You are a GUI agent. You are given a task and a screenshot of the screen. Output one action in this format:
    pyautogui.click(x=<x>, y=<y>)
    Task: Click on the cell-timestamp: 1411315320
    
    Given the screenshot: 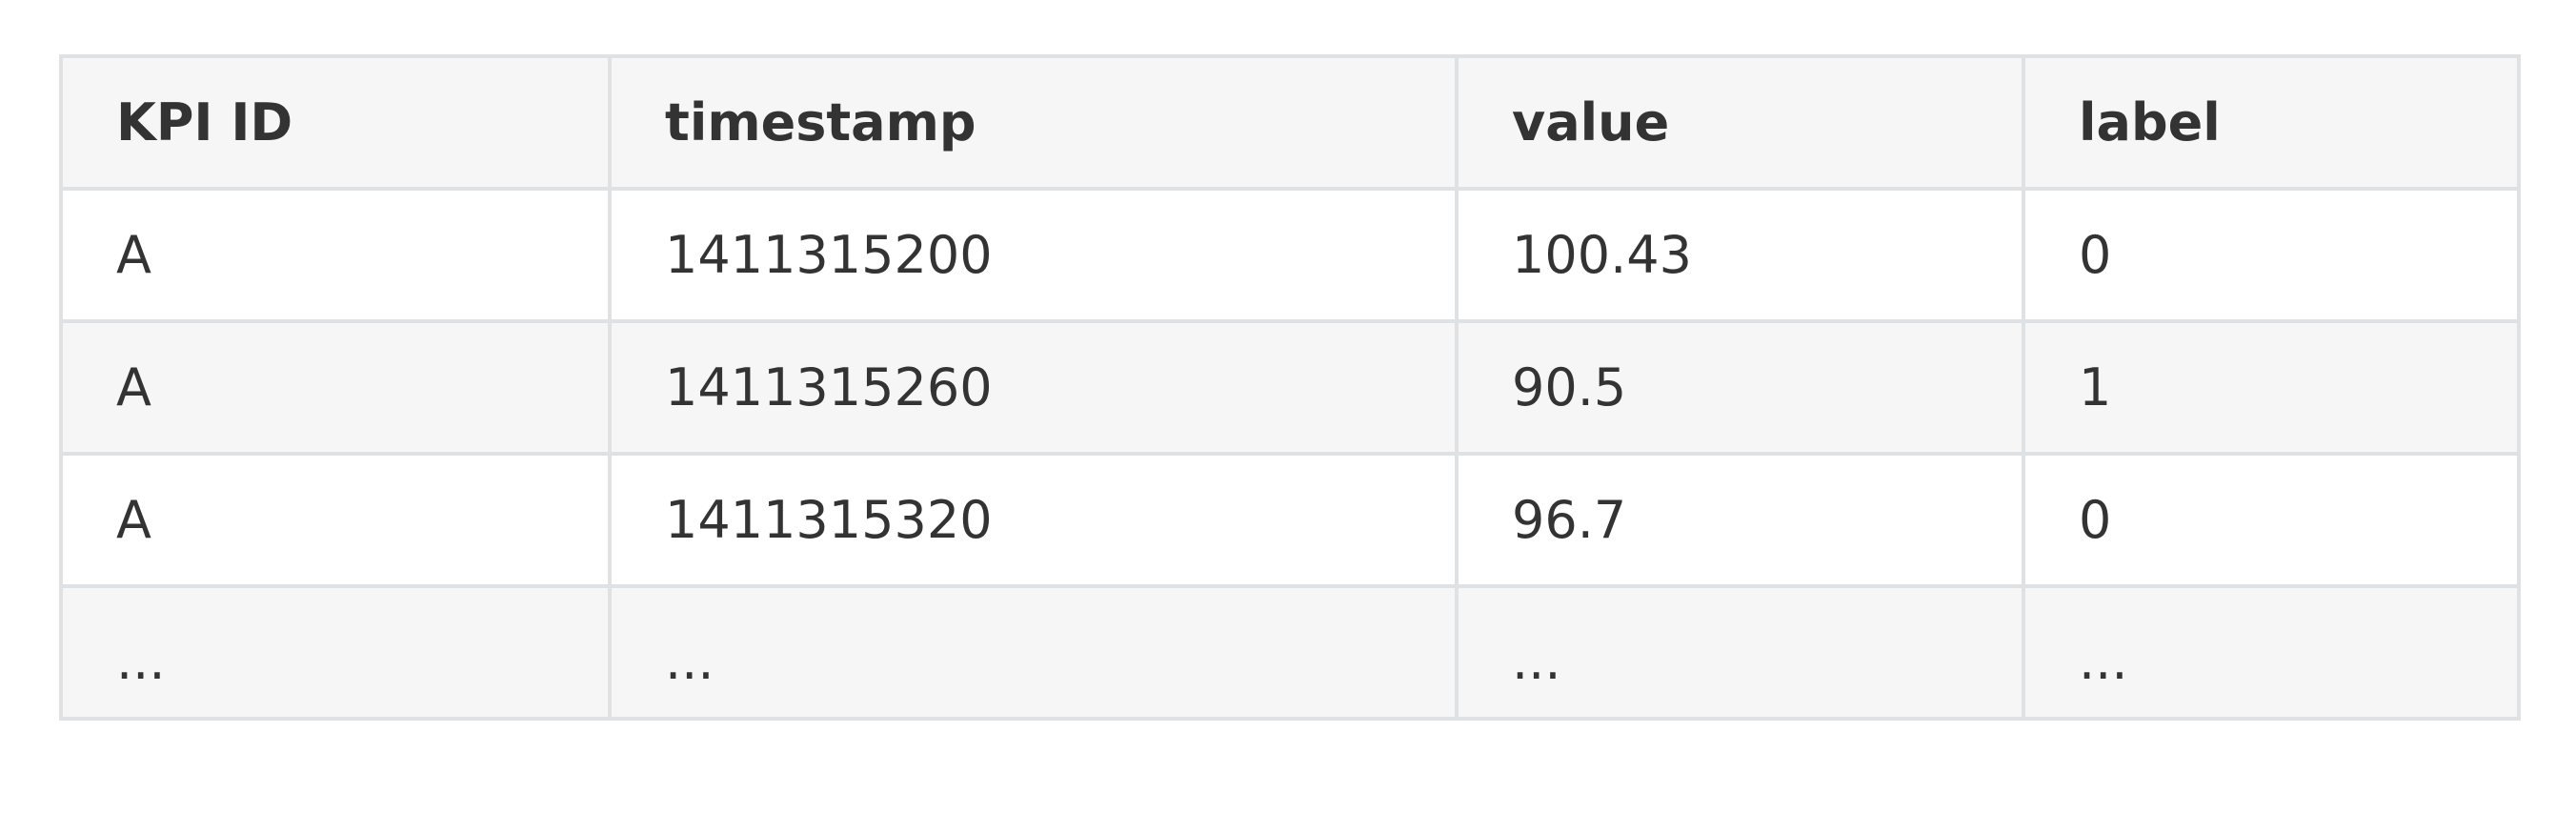 What is the action you would take?
    pyautogui.click(x=1034, y=520)
    